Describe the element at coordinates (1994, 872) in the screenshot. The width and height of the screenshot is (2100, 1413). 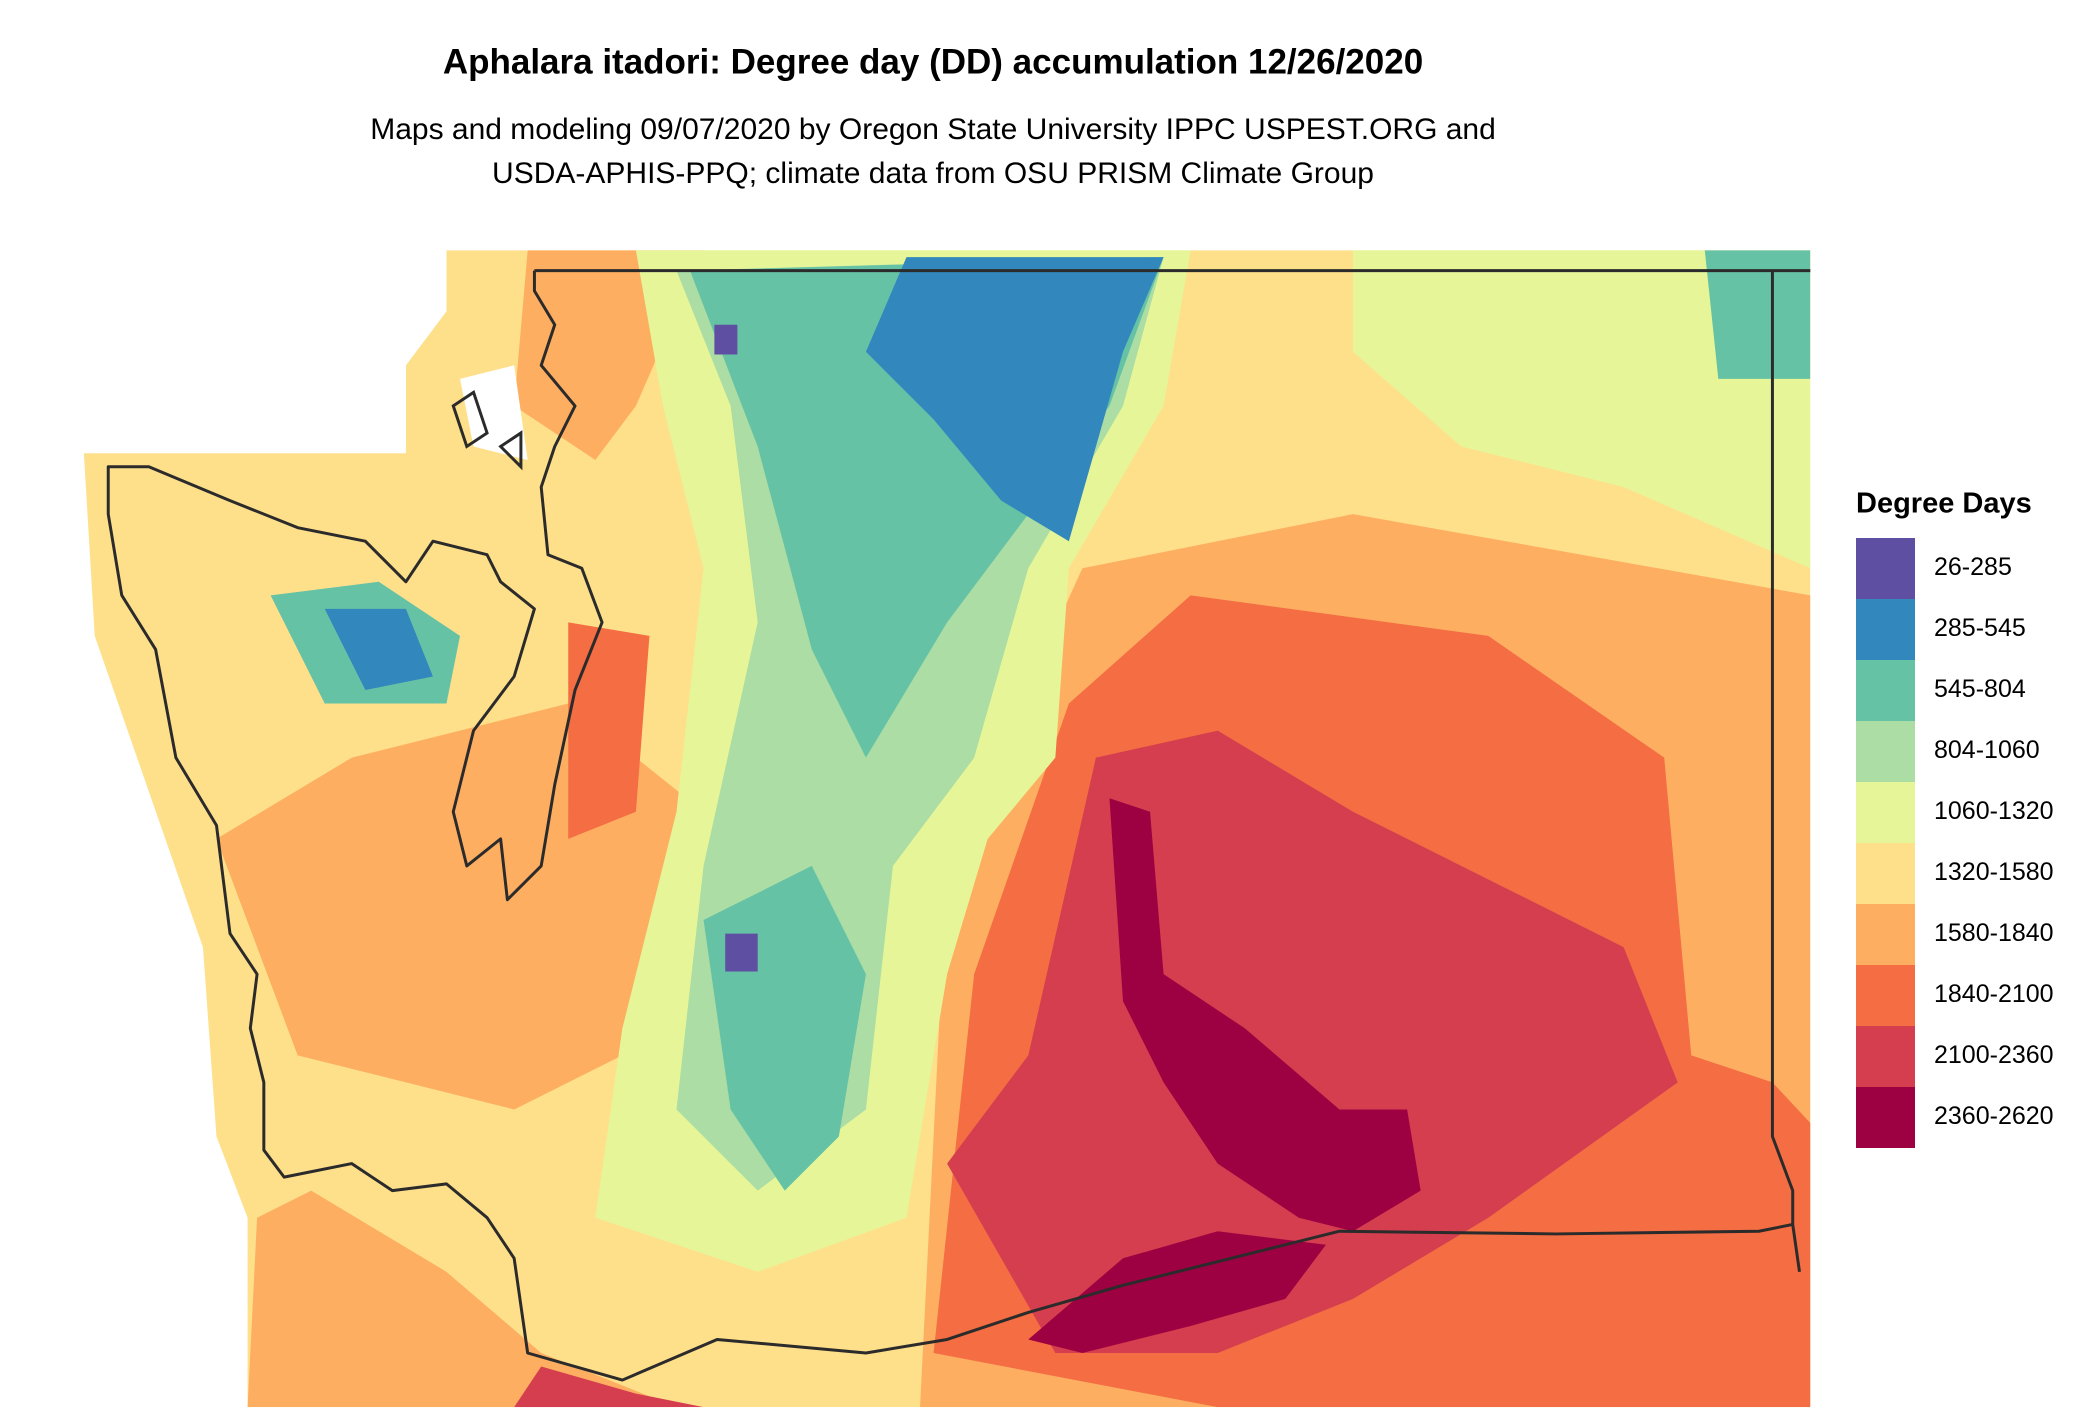
I see `legend-label: 1320-1580` at that location.